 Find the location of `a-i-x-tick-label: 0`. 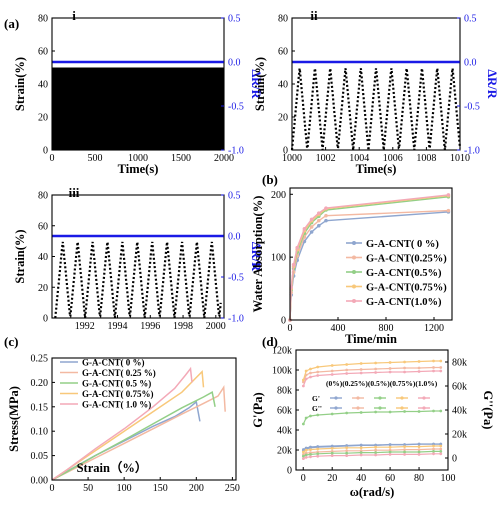

a-i-x-tick-label: 0 is located at coordinates (52, 158).